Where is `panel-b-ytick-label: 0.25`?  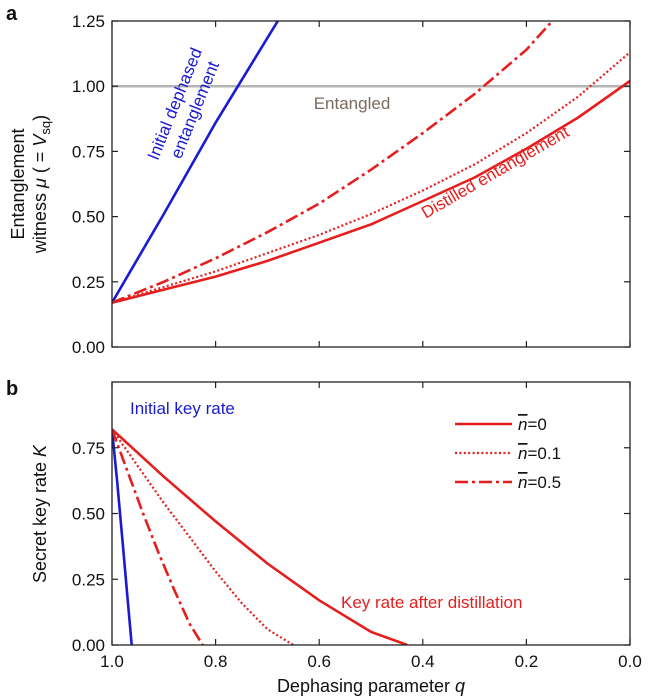 panel-b-ytick-label: 0.25 is located at coordinates (88, 579).